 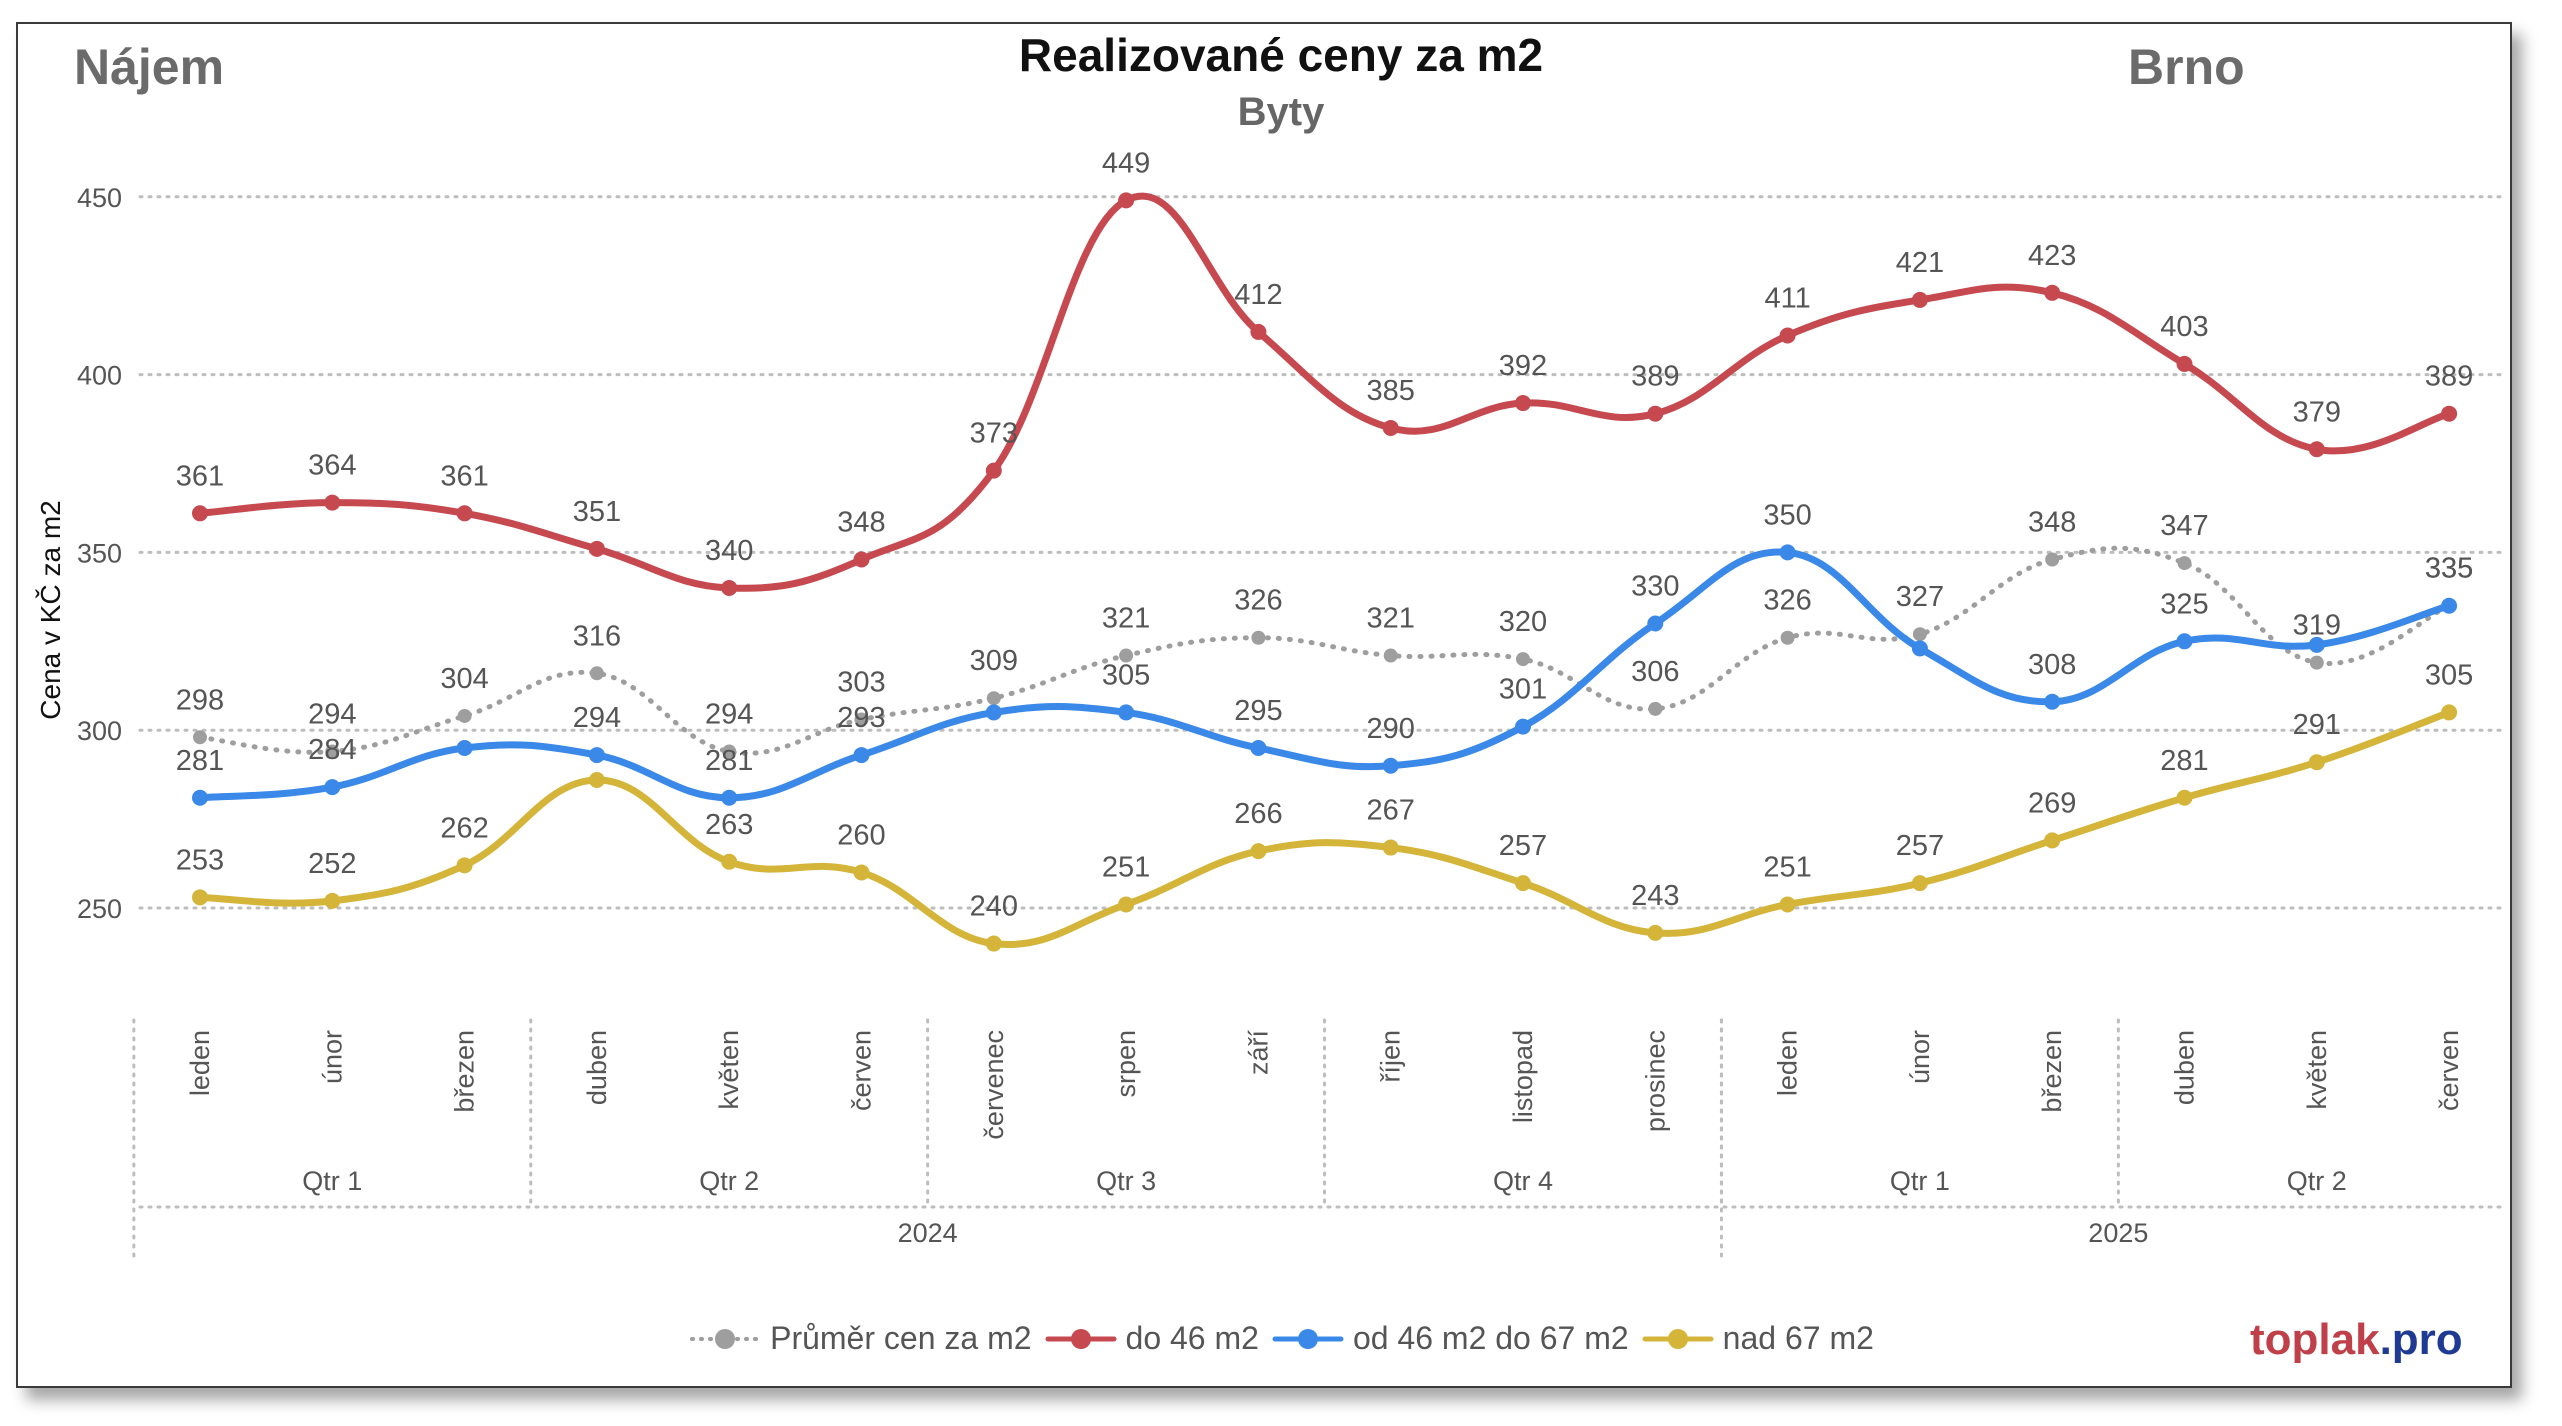 I want to click on legend-swatch, so click(x=1308, y=1338).